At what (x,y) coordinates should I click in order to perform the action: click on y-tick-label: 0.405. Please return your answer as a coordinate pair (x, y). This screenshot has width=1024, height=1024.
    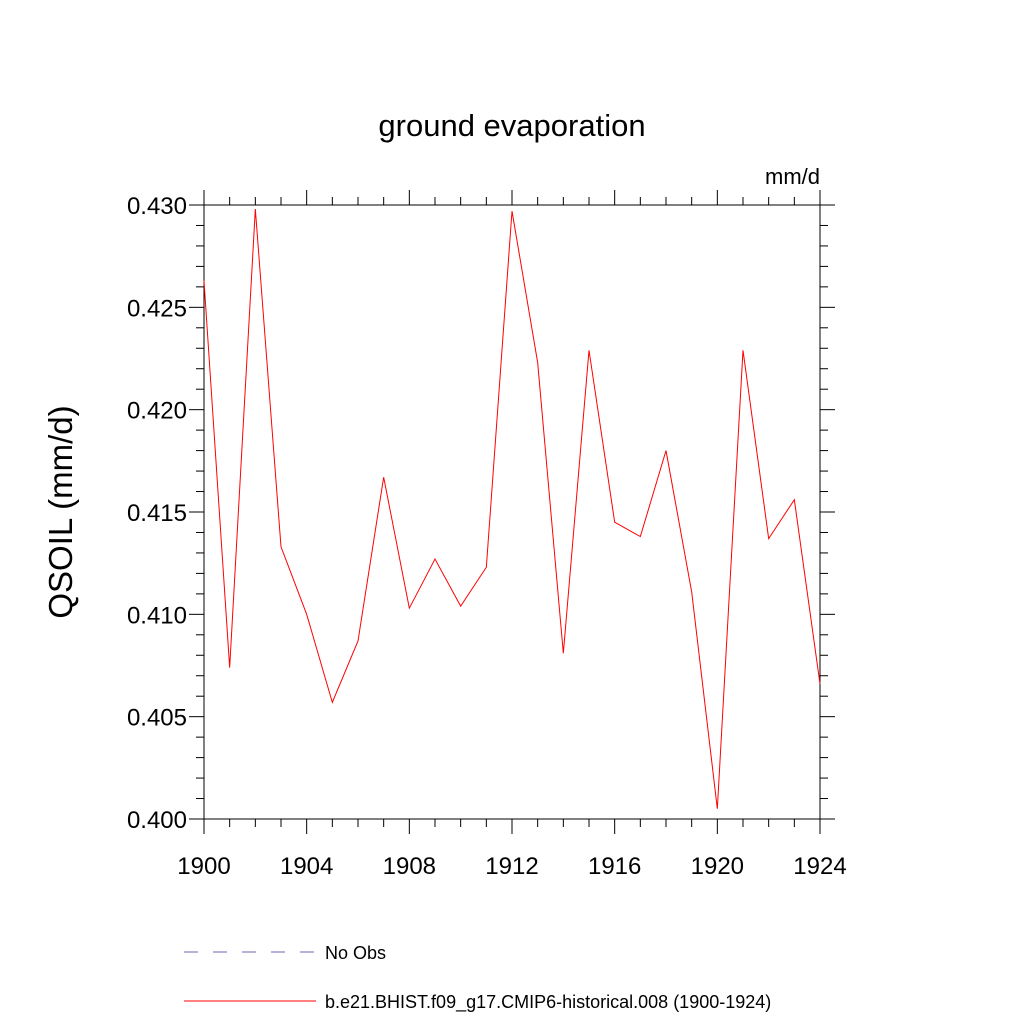
    Looking at the image, I should click on (157, 718).